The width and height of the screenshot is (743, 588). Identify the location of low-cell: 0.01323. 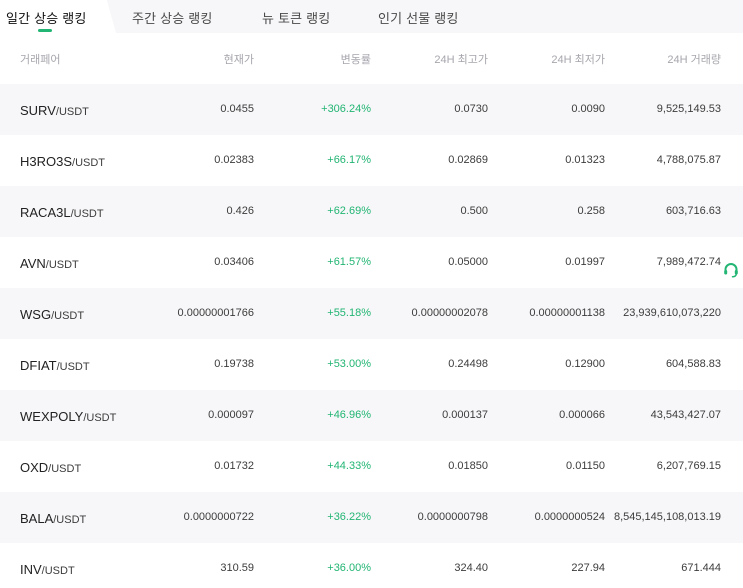
(585, 160).